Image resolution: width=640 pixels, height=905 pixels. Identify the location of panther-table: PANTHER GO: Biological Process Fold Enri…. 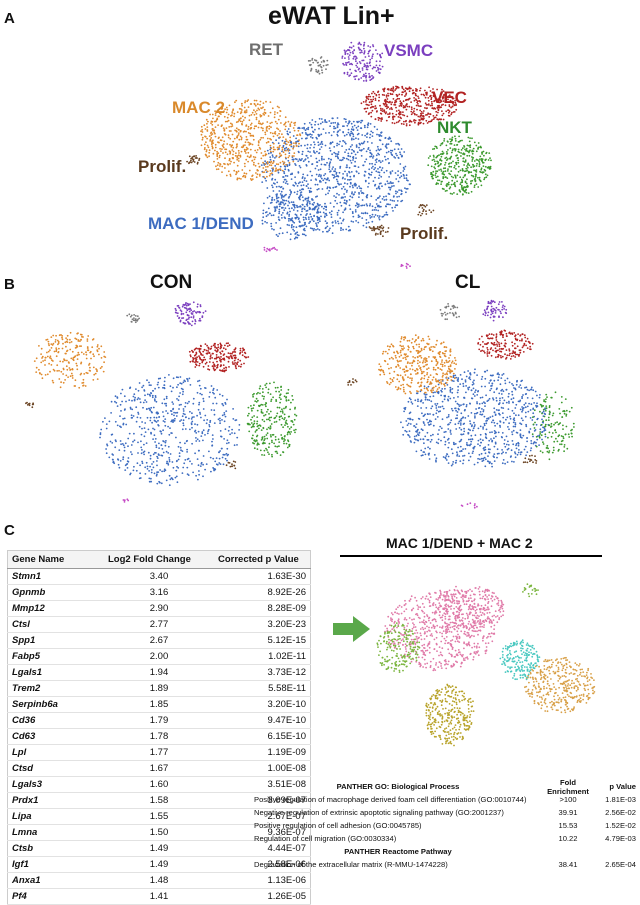
(445, 824).